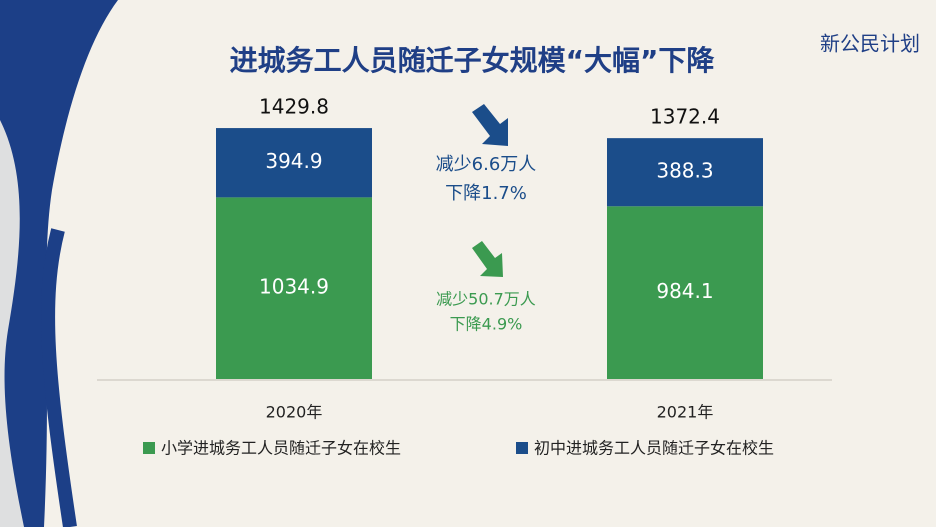 The height and width of the screenshot is (527, 936). What do you see at coordinates (294, 107) in the screenshot?
I see `total-label: 1429.8` at bounding box center [294, 107].